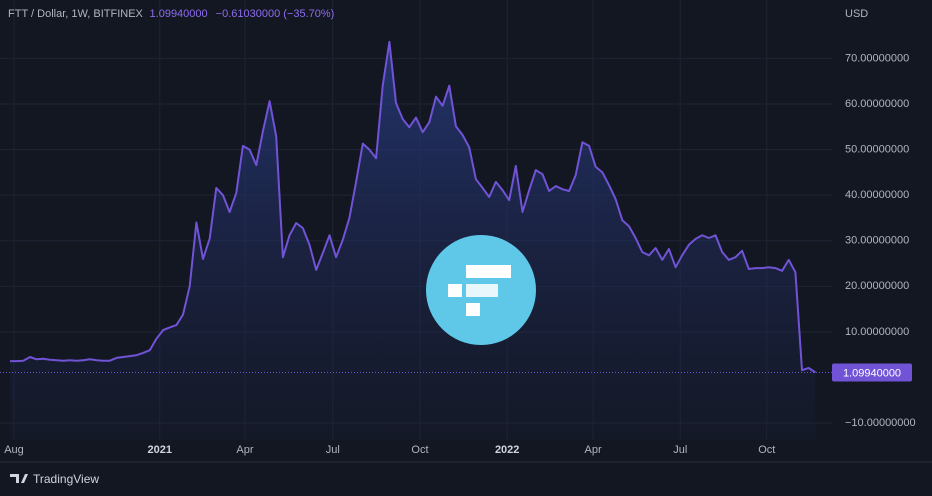 The height and width of the screenshot is (496, 932). I want to click on price-tag-label: 1.09940000, so click(872, 373).